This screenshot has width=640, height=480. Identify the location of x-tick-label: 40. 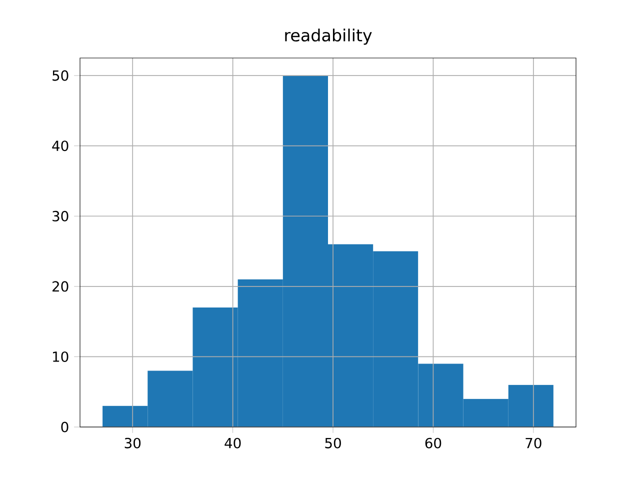
(232, 443).